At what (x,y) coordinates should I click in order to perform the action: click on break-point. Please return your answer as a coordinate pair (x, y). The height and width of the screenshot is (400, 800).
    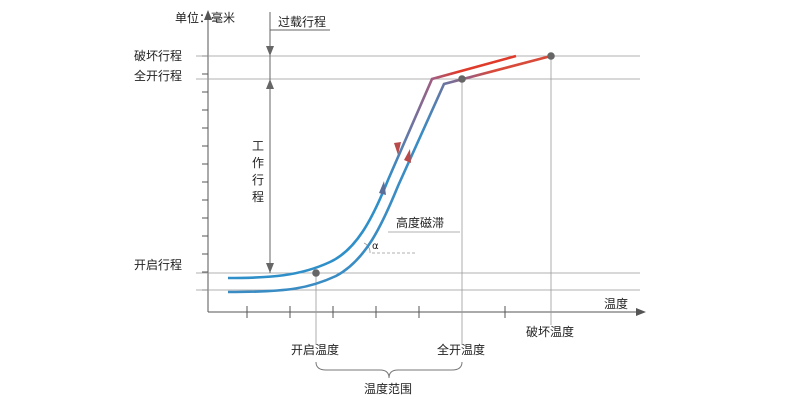
    Looking at the image, I should click on (551, 56).